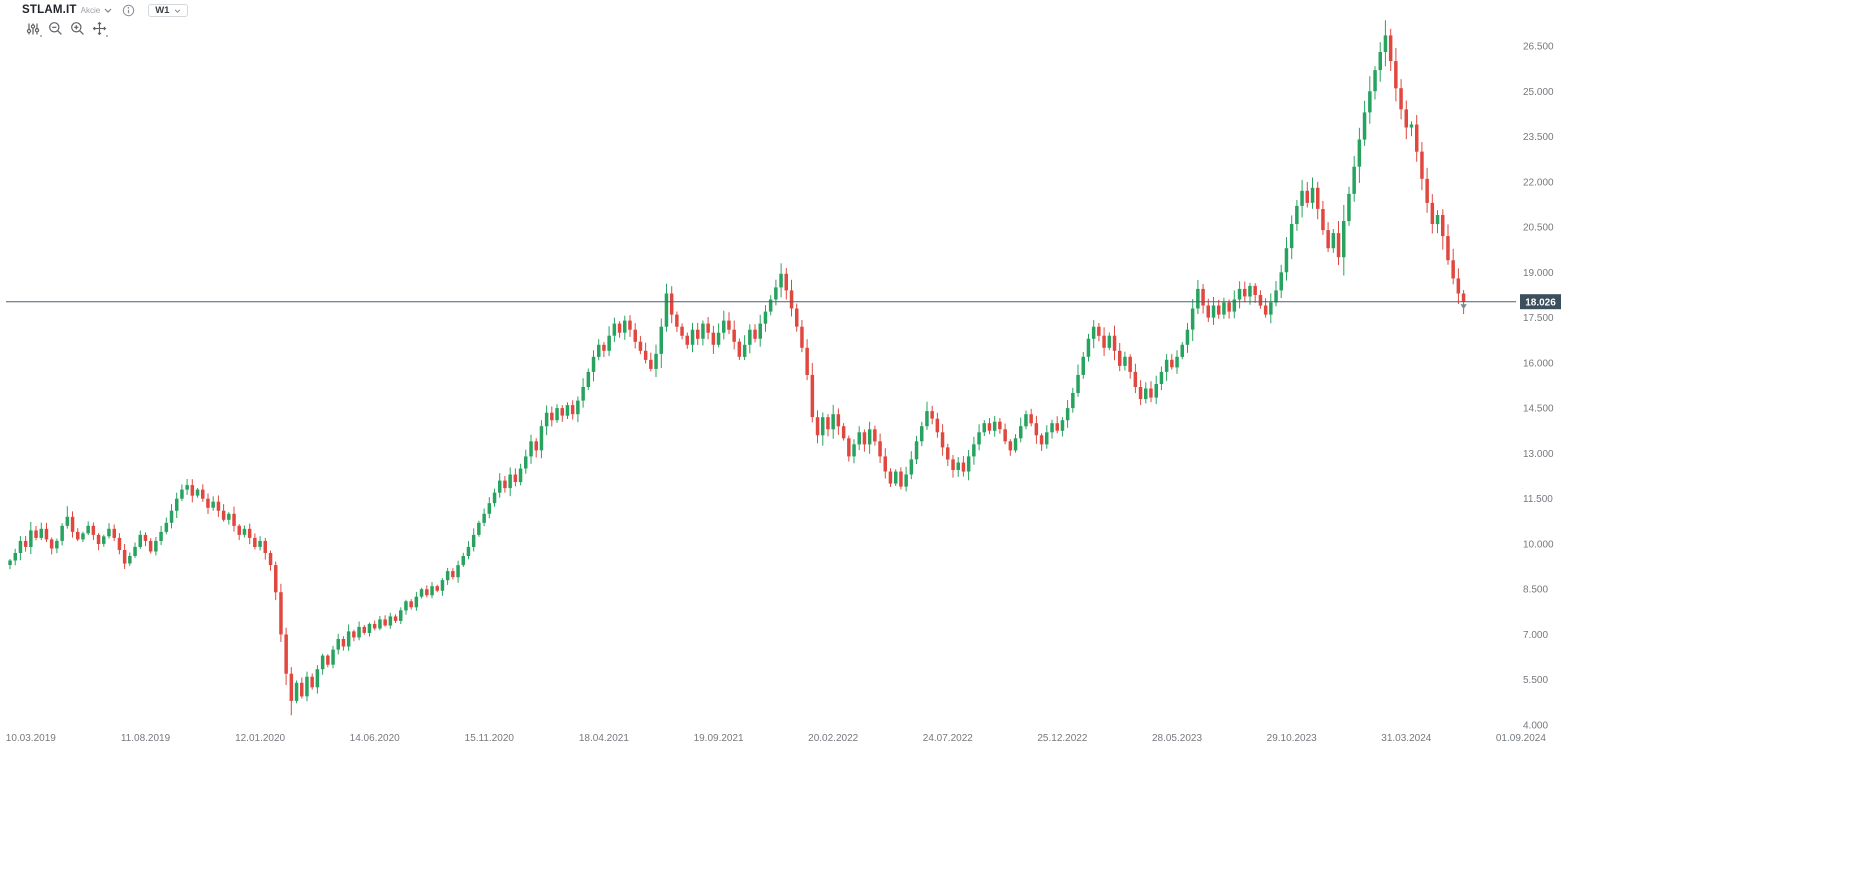 The width and height of the screenshot is (1861, 892). What do you see at coordinates (55, 30) in the screenshot?
I see `zoom-out-button` at bounding box center [55, 30].